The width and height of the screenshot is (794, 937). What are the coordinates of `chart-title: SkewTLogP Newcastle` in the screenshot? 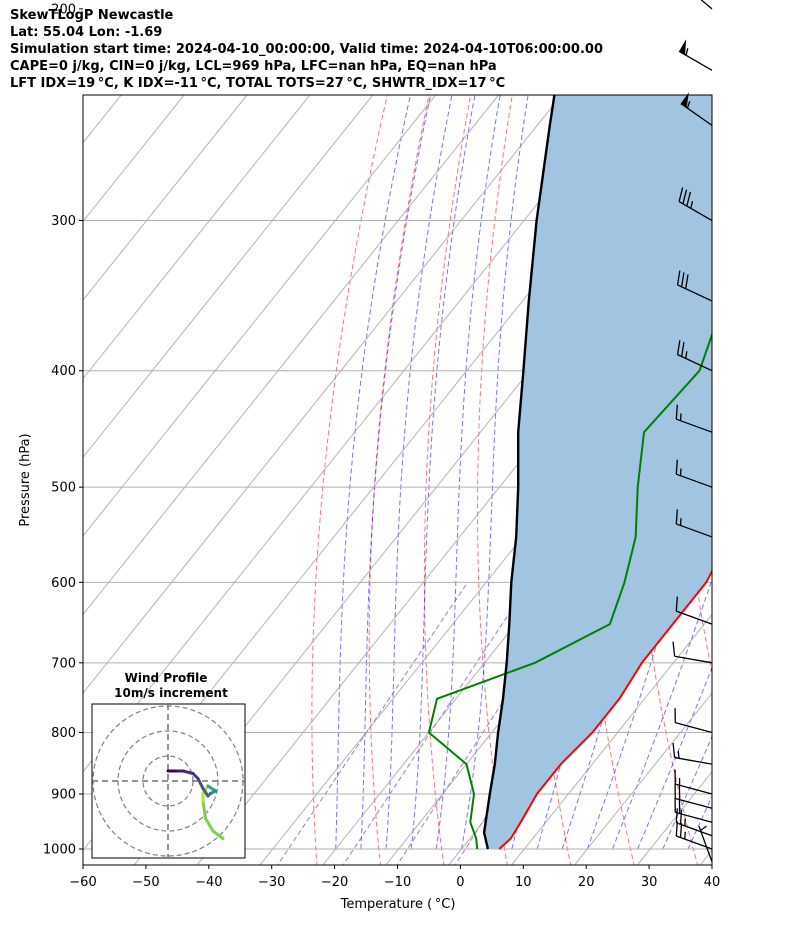 It's located at (92, 15).